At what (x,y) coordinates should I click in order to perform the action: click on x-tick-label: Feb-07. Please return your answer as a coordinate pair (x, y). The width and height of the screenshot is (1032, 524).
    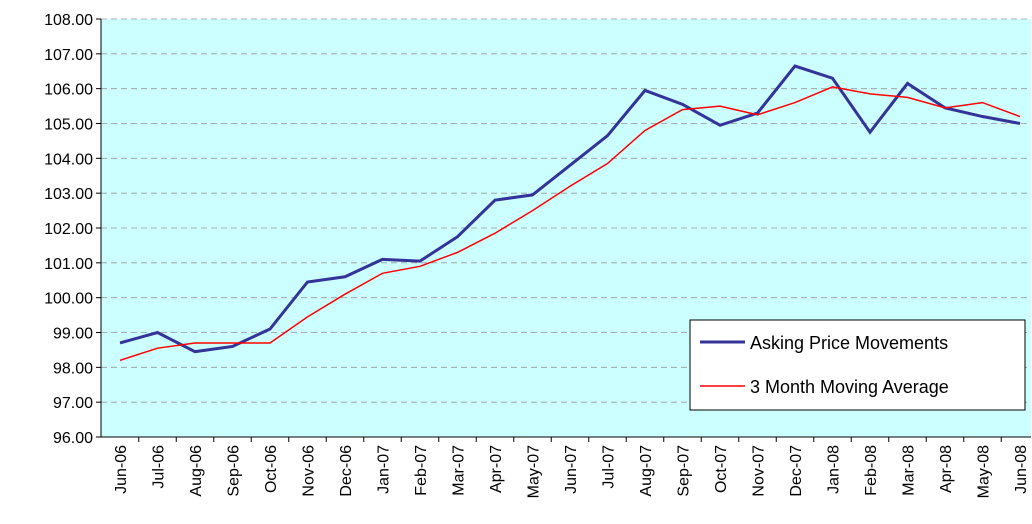
    Looking at the image, I should click on (421, 470).